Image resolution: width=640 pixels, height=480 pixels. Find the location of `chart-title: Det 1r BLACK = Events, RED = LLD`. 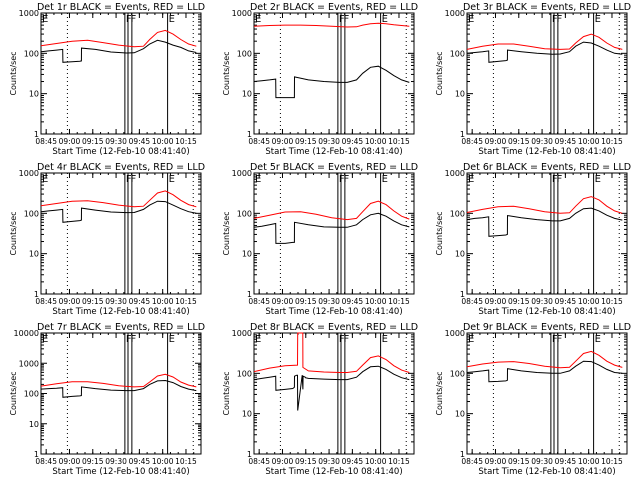

chart-title: Det 1r BLACK = Events, RED = LLD is located at coordinates (121, 7).